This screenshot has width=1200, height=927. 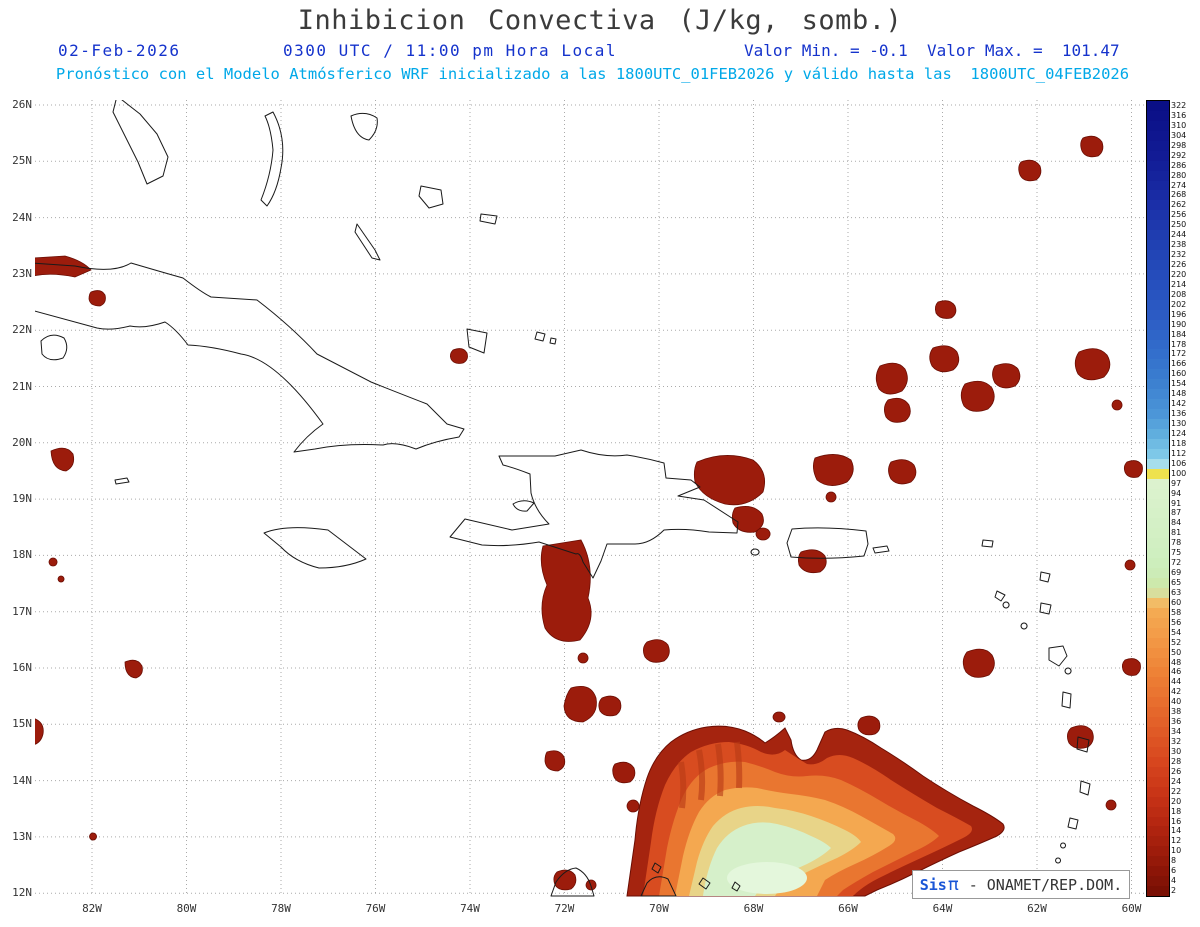 What do you see at coordinates (22, 104) in the screenshot?
I see `lat-tick-label: 26N` at bounding box center [22, 104].